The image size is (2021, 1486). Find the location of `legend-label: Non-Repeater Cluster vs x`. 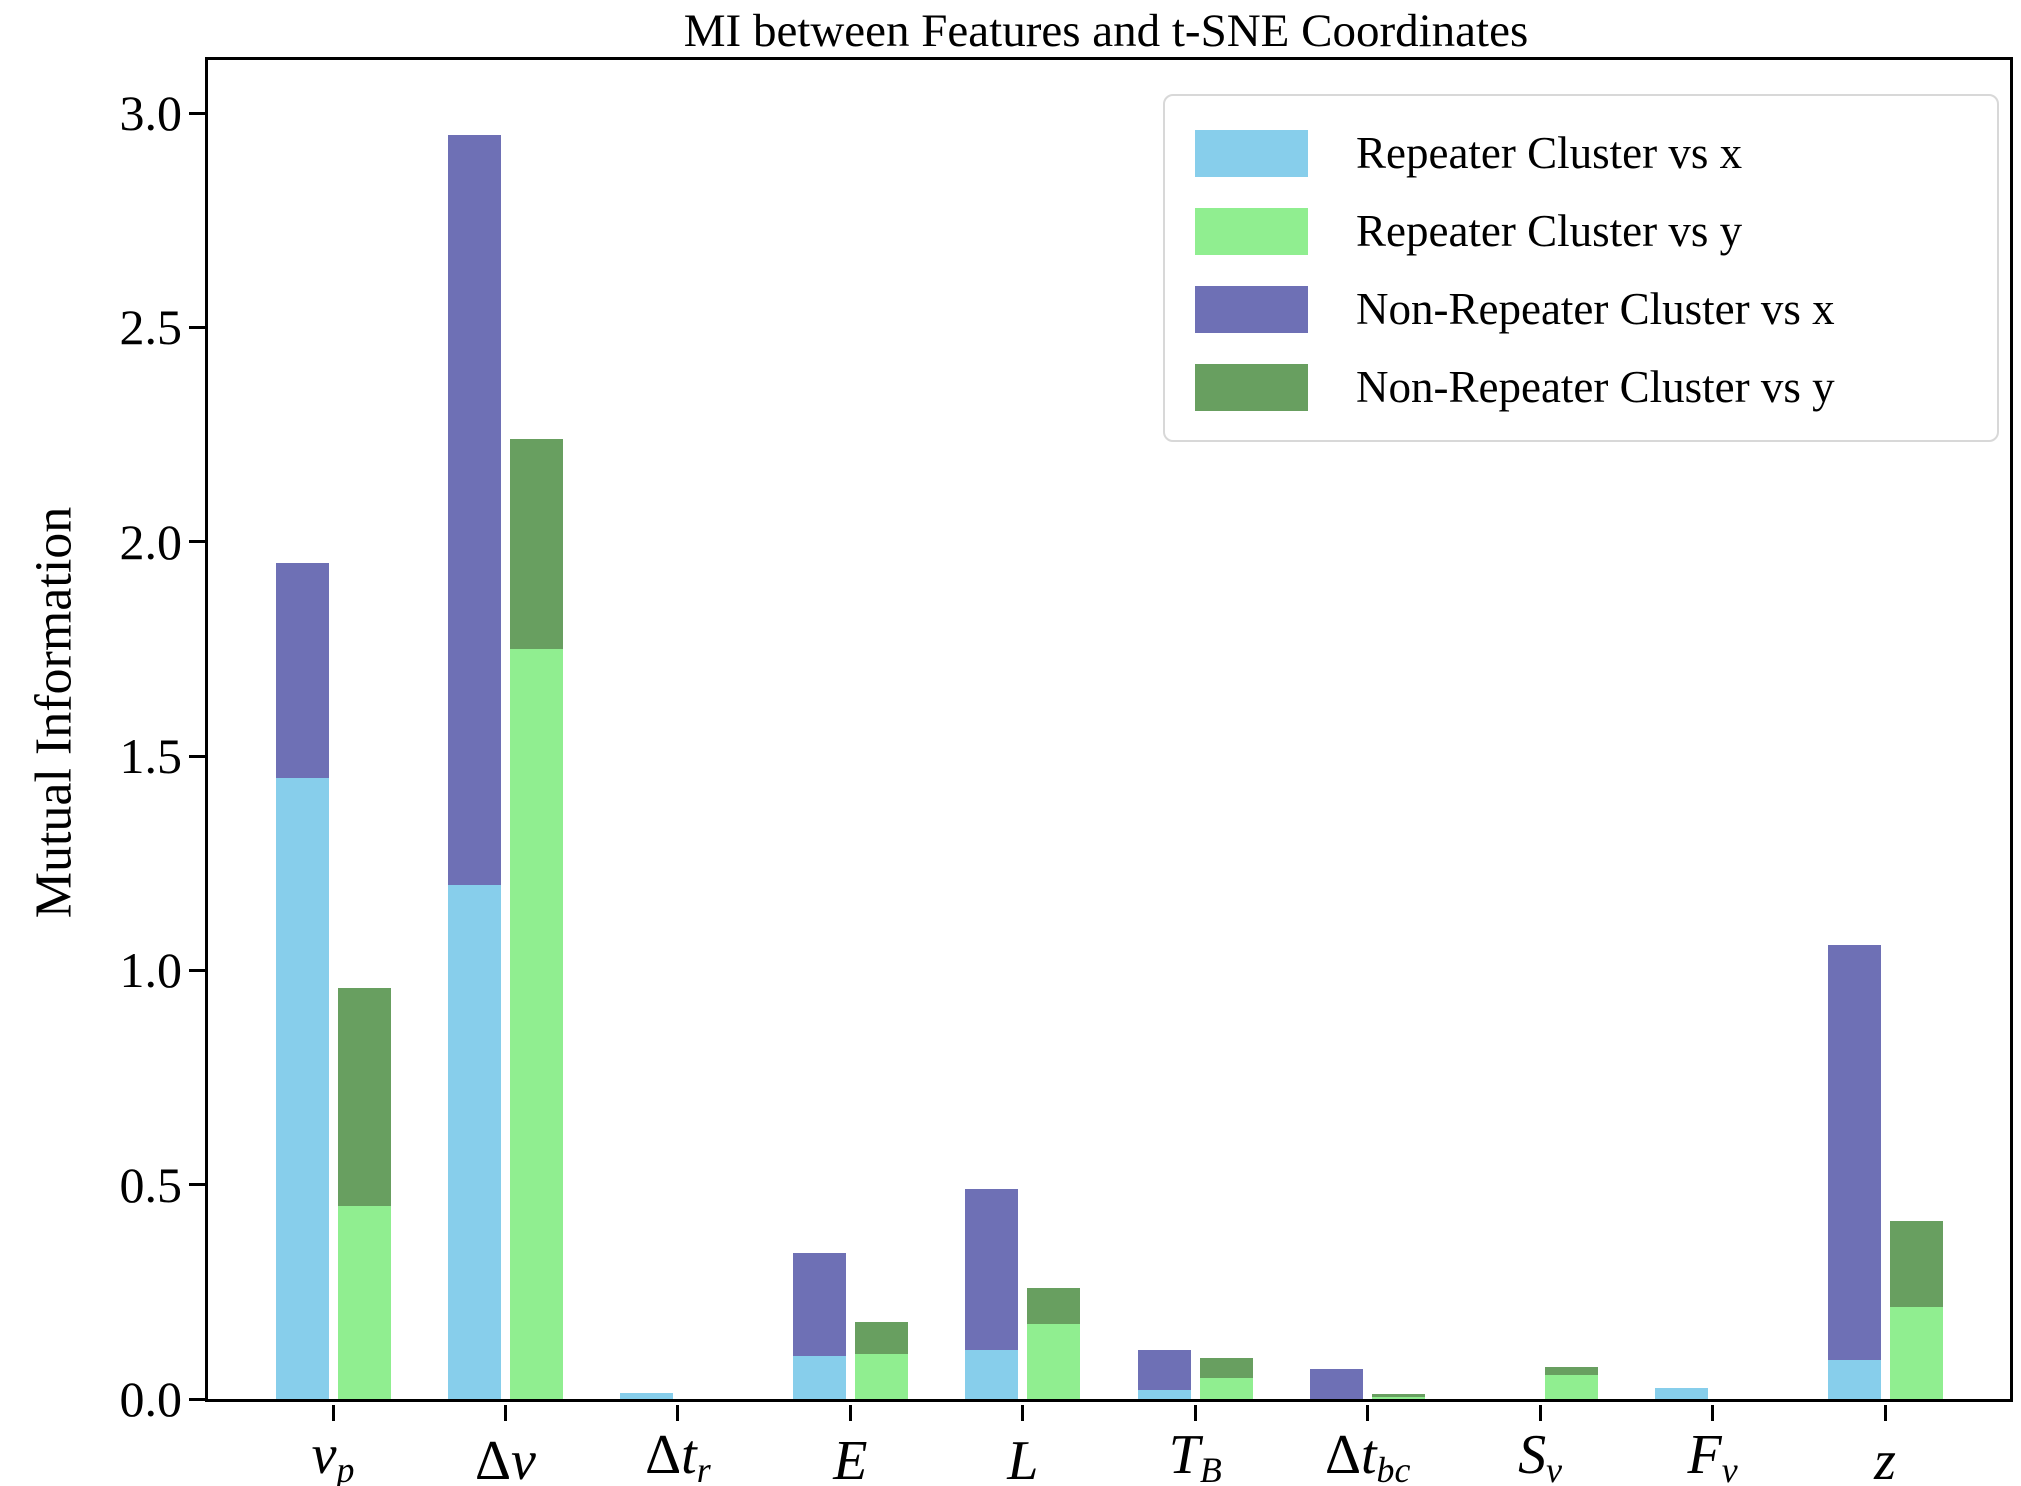

legend-label: Non-Repeater Cluster vs x is located at coordinates (1595, 309).